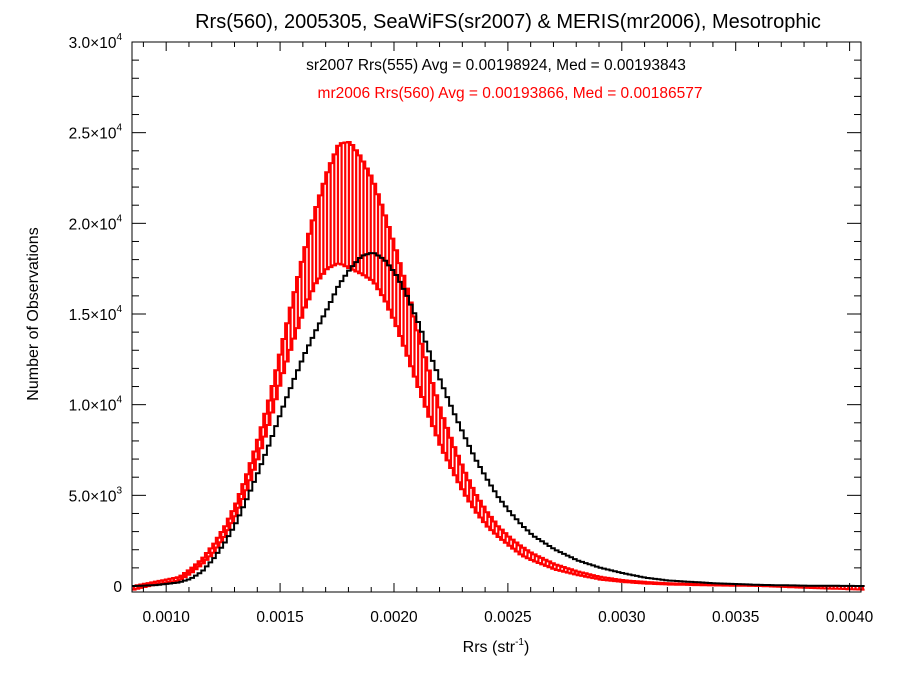 Image resolution: width=900 pixels, height=675 pixels. What do you see at coordinates (119, 490) in the screenshot?
I see `y-tick-exponent: 3` at bounding box center [119, 490].